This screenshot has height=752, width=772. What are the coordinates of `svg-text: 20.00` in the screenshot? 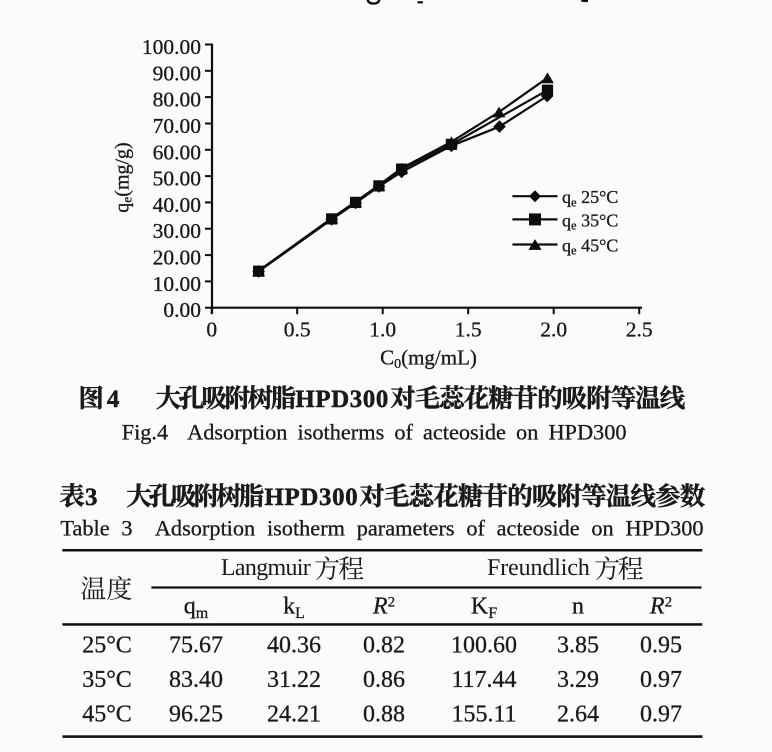 It's located at (177, 258).